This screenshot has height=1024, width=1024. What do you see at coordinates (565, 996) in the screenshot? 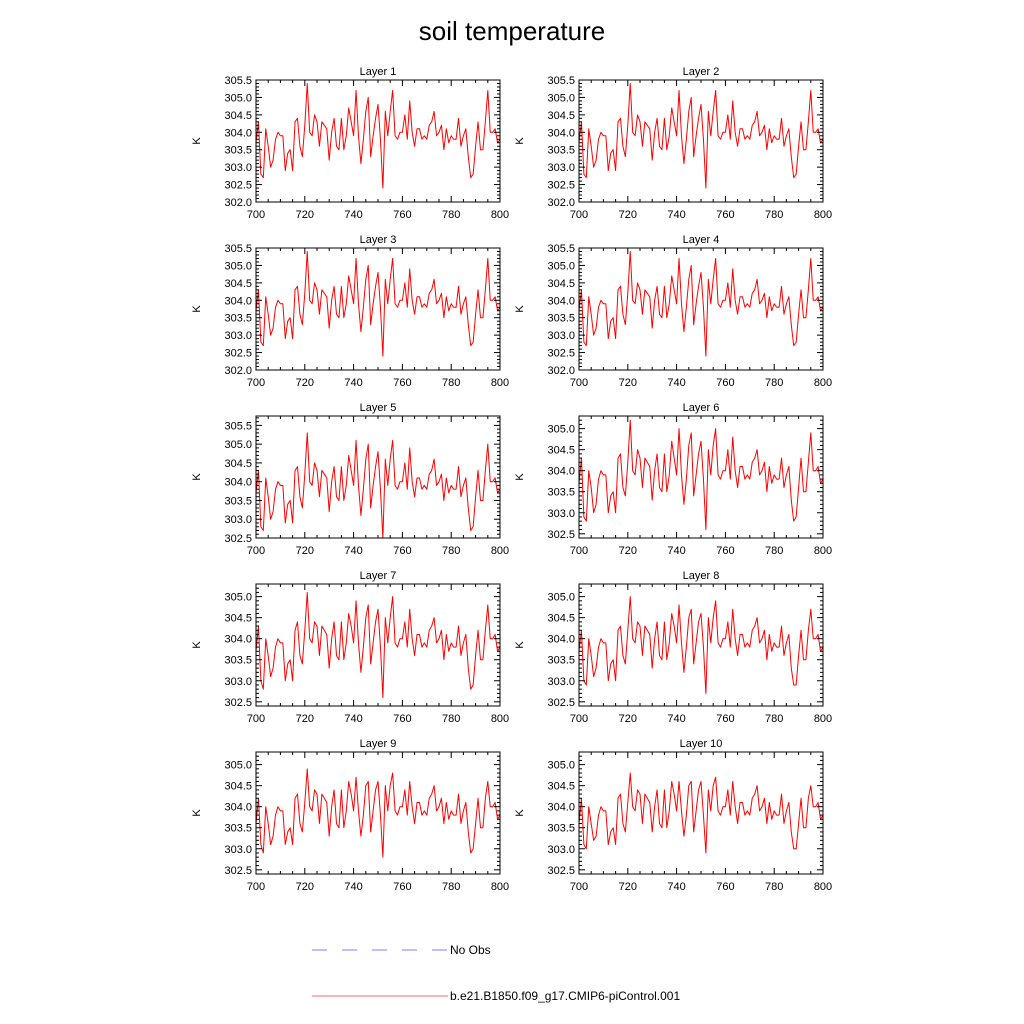
I see `legend-label: b.e21.B1850.f09_g17.CMIP6-piControl.001` at bounding box center [565, 996].